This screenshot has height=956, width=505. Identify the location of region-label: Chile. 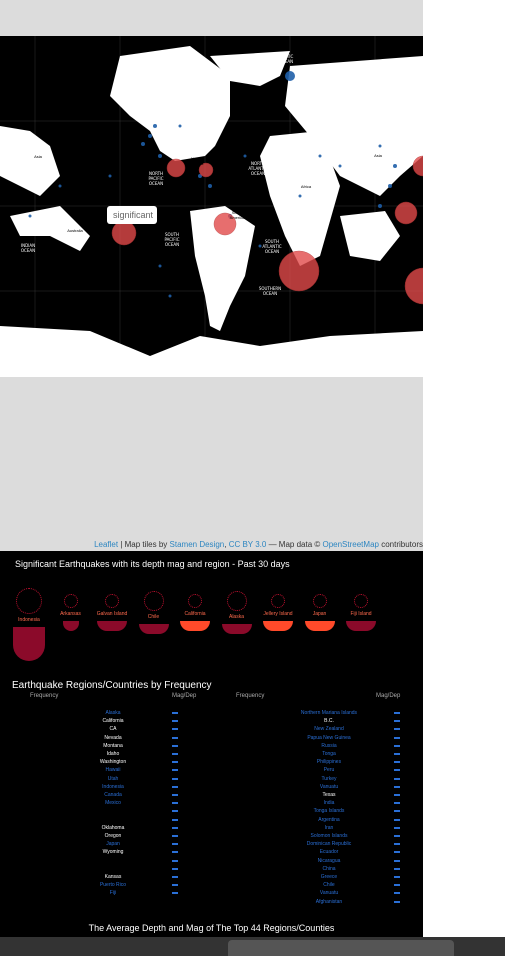
(154, 617).